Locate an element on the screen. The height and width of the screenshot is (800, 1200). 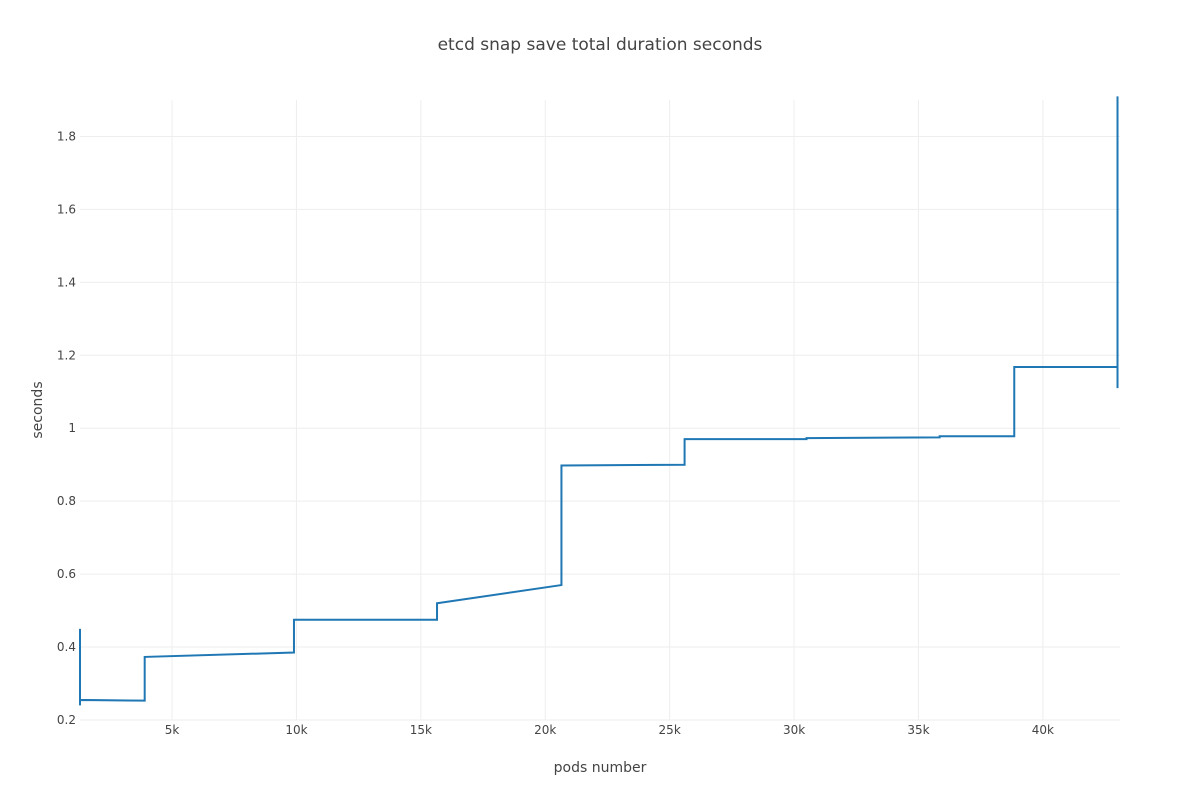
x-tick-label: 15k is located at coordinates (421, 730).